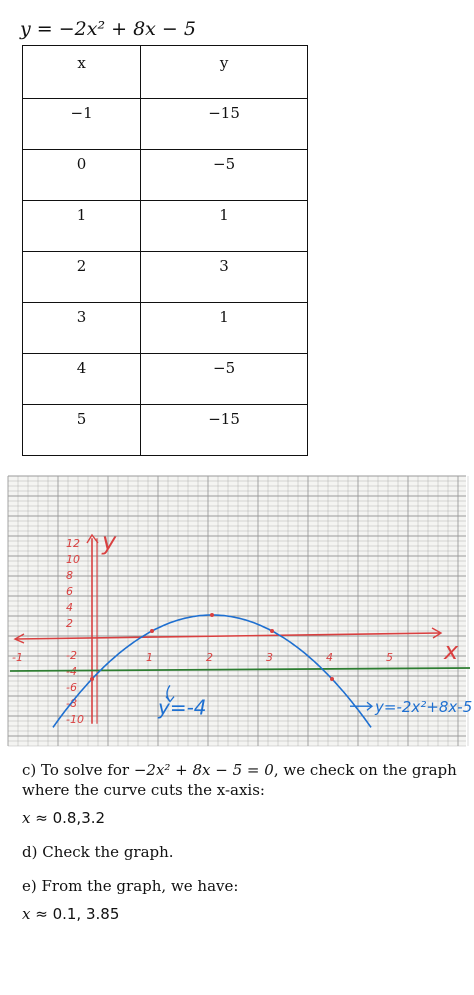 The image size is (474, 995). I want to click on cell-x: −1, so click(81, 124).